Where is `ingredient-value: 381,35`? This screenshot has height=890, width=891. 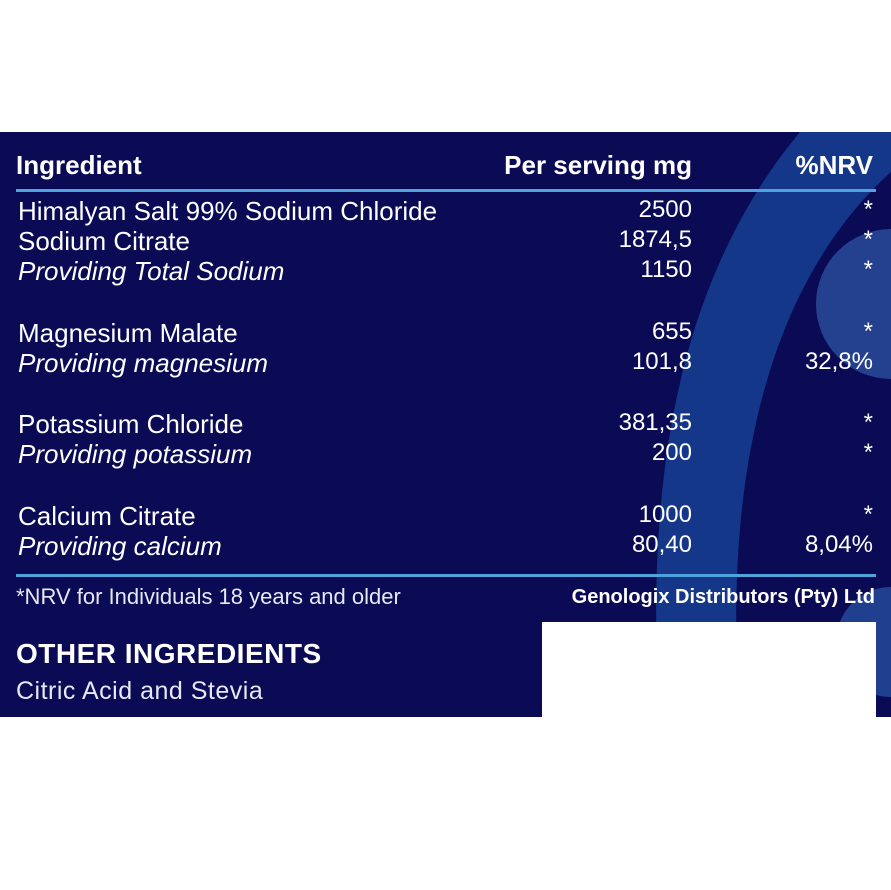
ingredient-value: 381,35 is located at coordinates (655, 422).